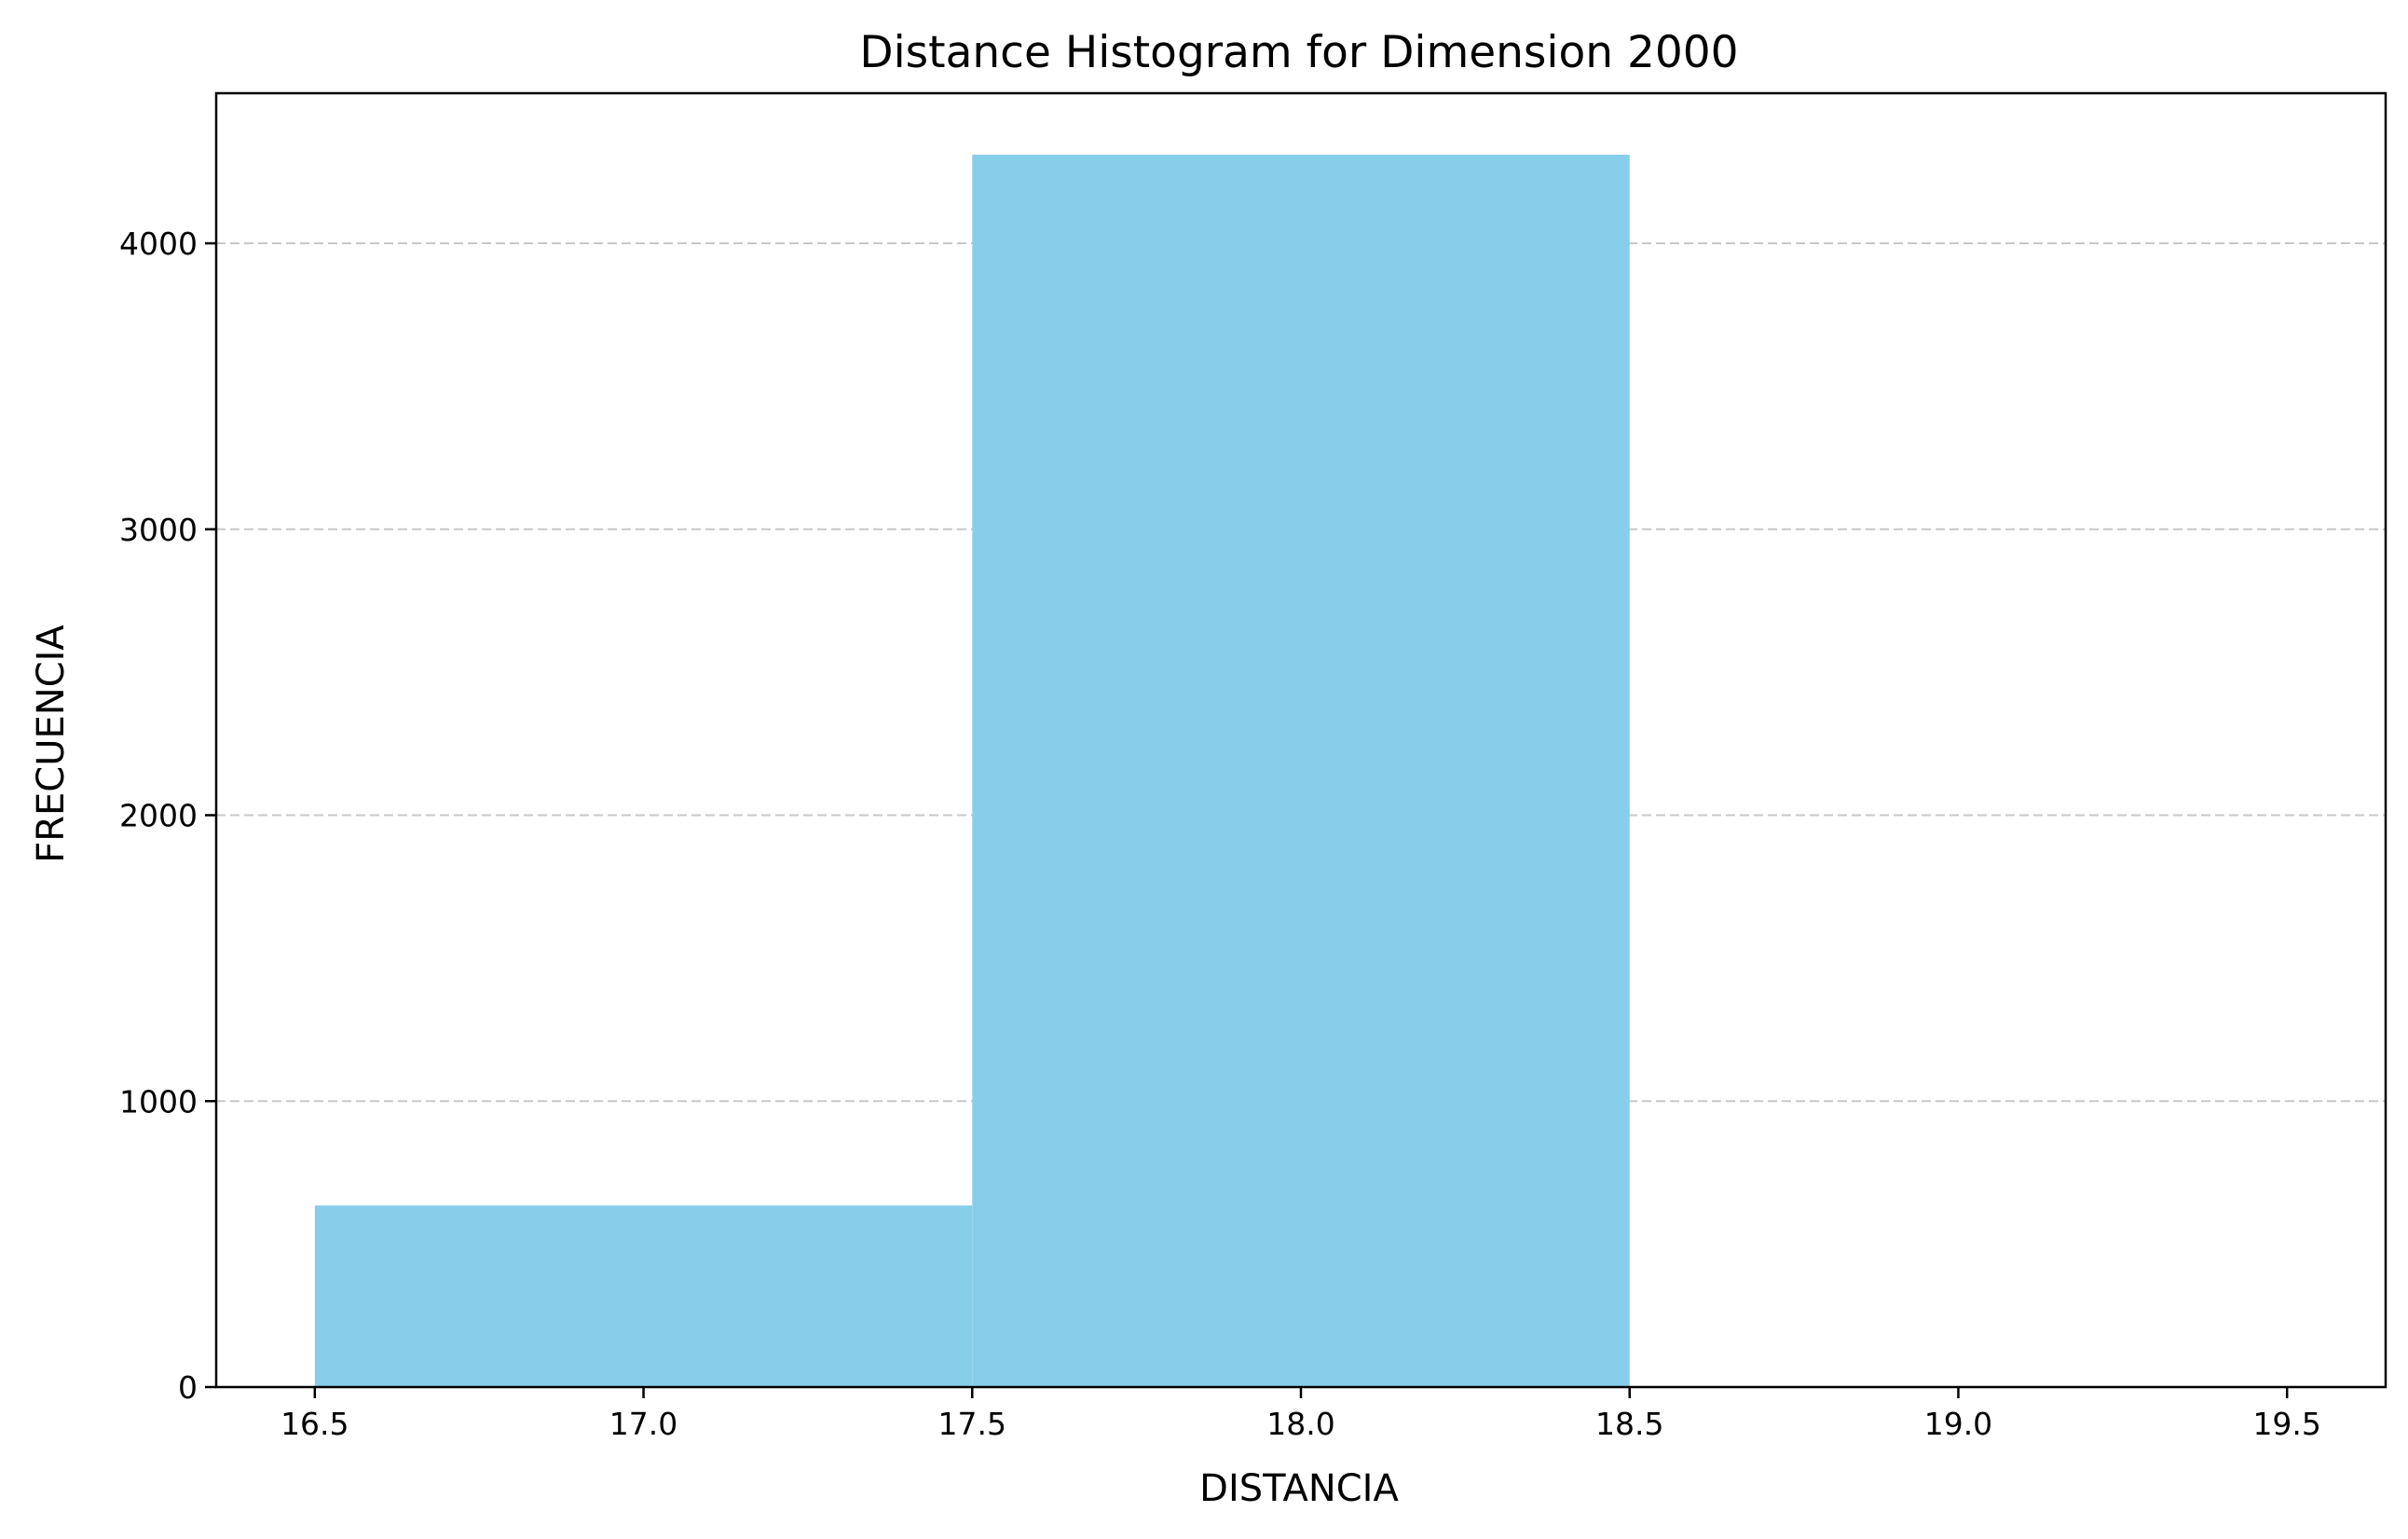 The width and height of the screenshot is (2408, 1539). I want to click on y-tick-label: 2000, so click(158, 816).